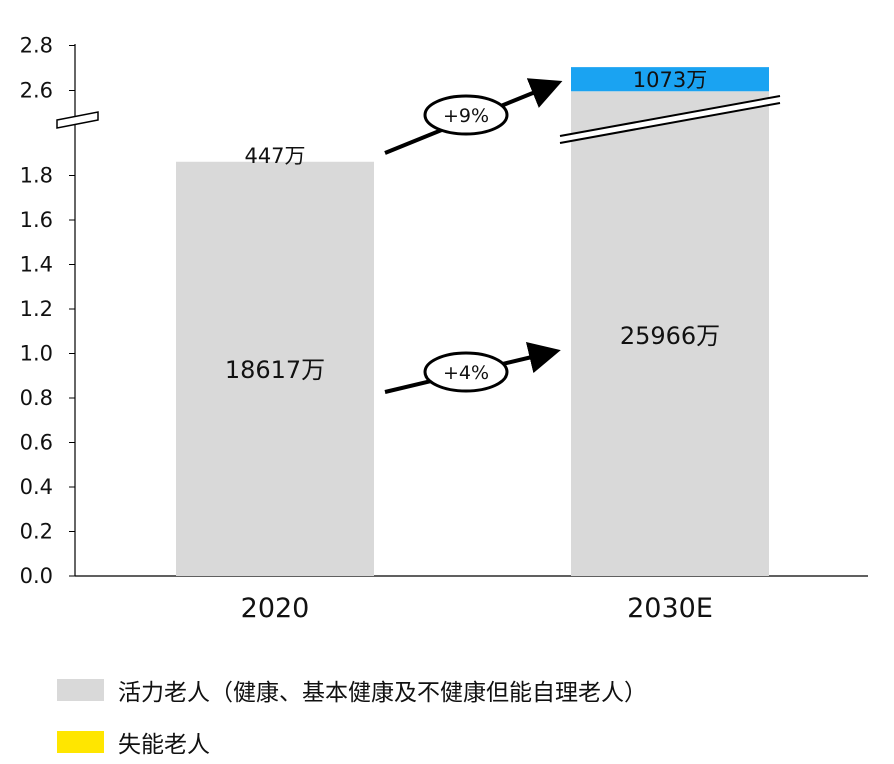 This screenshot has height=764, width=894. Describe the element at coordinates (36, 443) in the screenshot. I see `y-tick-label: 0.6` at that location.